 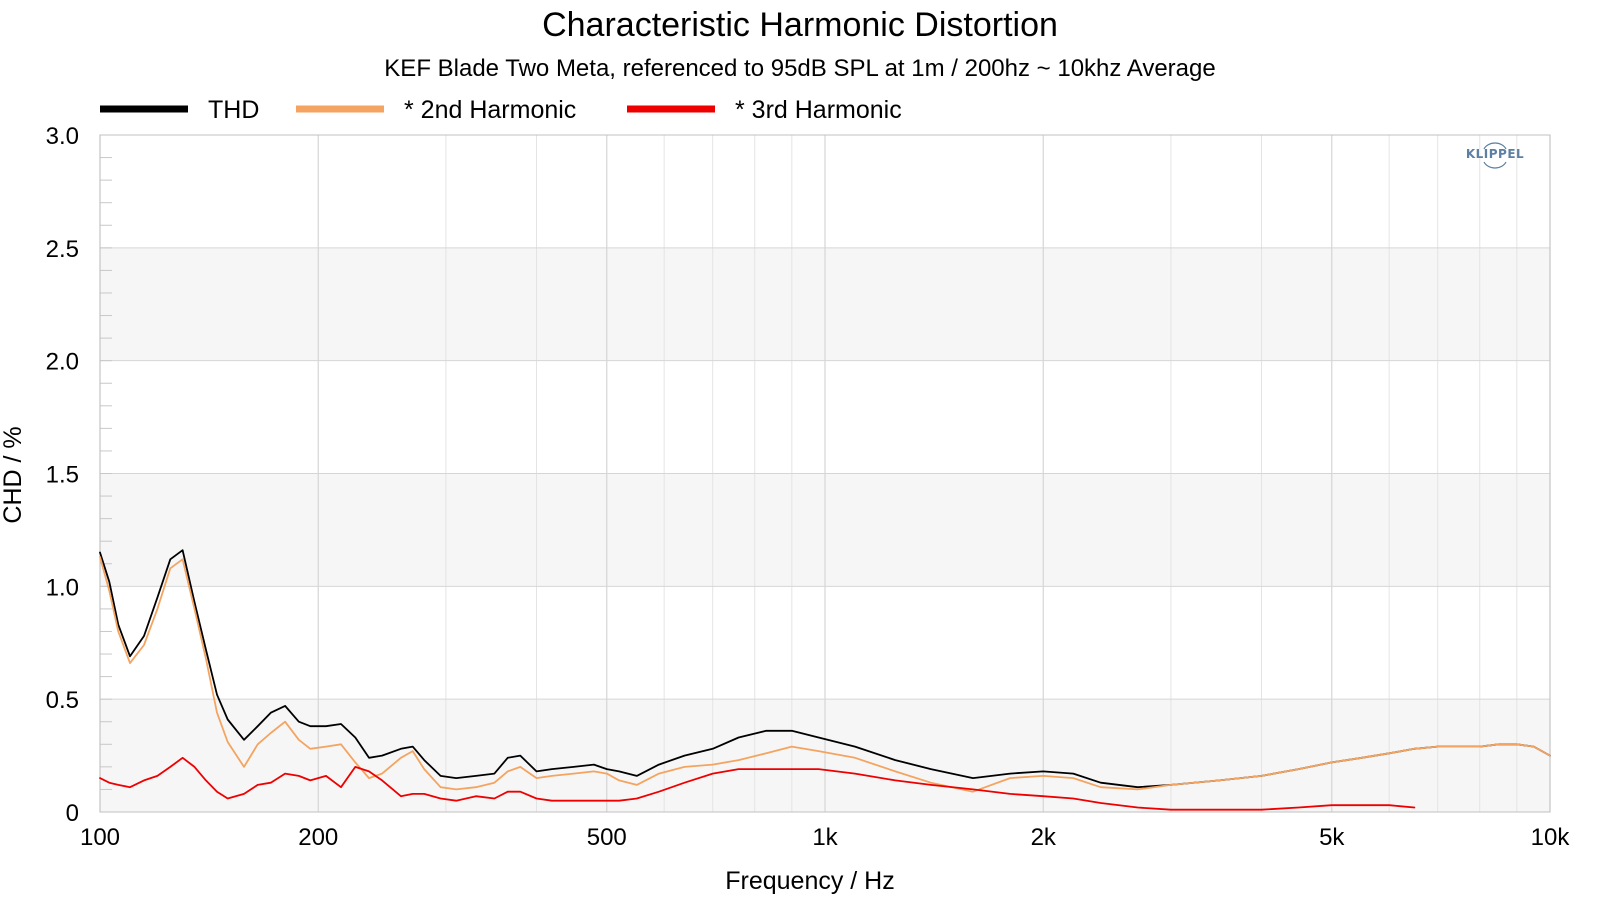 I want to click on y-axis-label: CHD / %, so click(x=13, y=474).